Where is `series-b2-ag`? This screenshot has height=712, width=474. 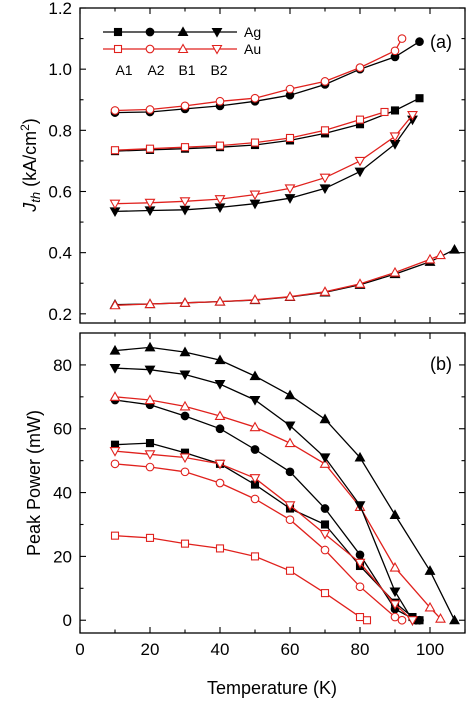 series-b2-ag is located at coordinates (263, 166).